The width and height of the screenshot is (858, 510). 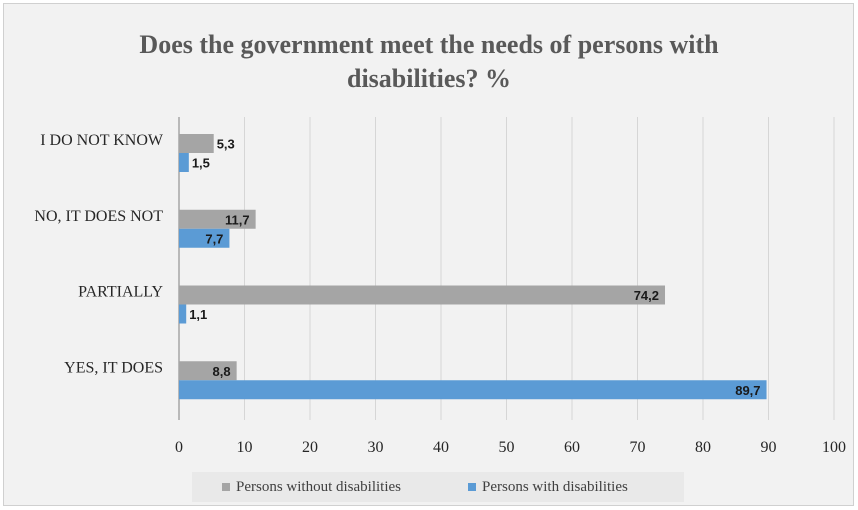 I want to click on x-tick-label-10: 10, so click(x=245, y=447).